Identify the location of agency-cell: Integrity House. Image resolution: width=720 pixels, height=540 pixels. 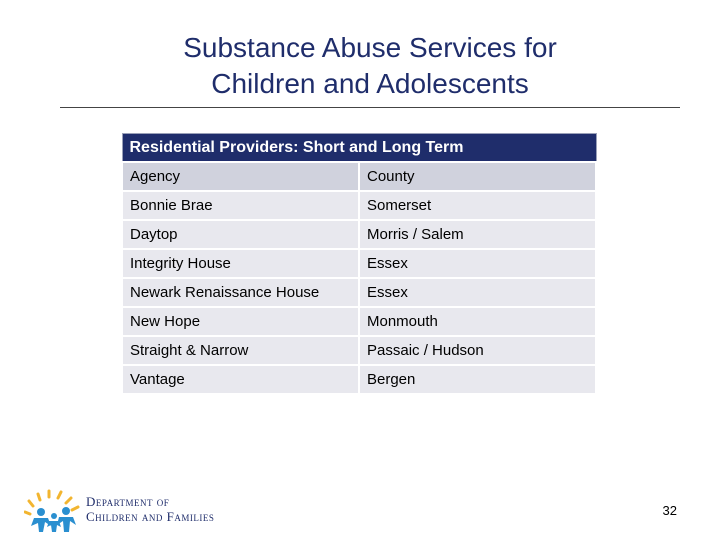
(240, 263).